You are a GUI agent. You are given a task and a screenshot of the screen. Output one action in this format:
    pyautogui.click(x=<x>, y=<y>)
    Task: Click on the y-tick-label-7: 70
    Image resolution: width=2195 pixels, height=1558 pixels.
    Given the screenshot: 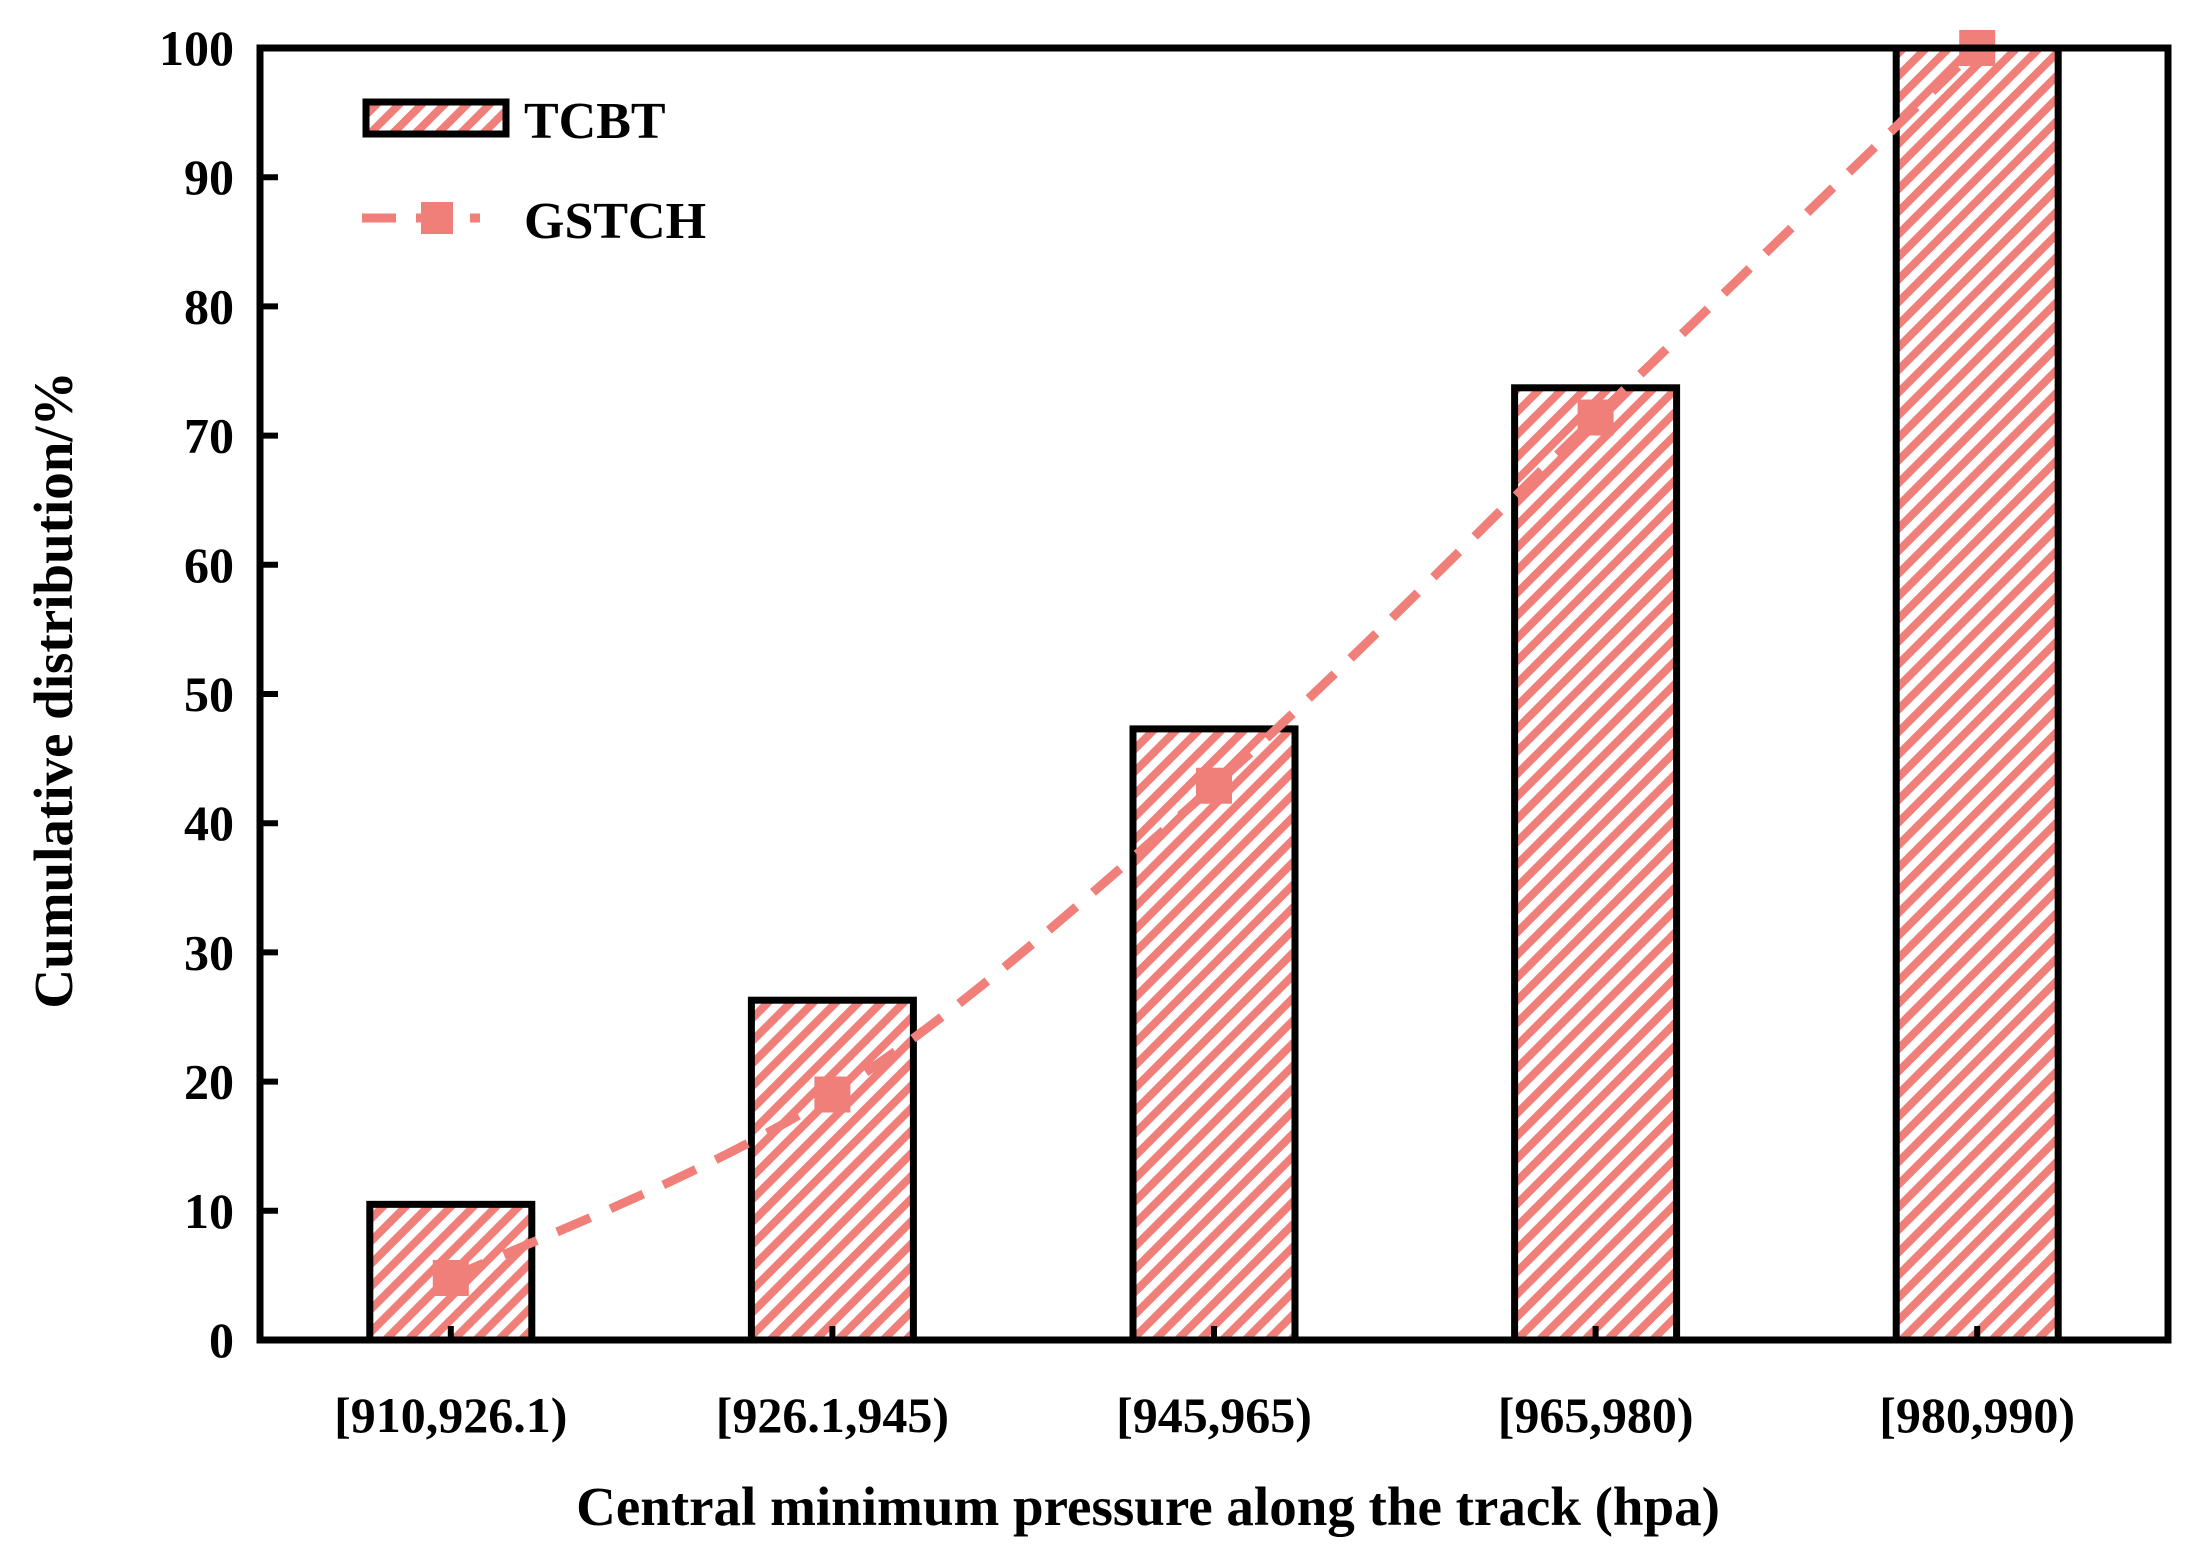 What is the action you would take?
    pyautogui.click(x=209, y=436)
    